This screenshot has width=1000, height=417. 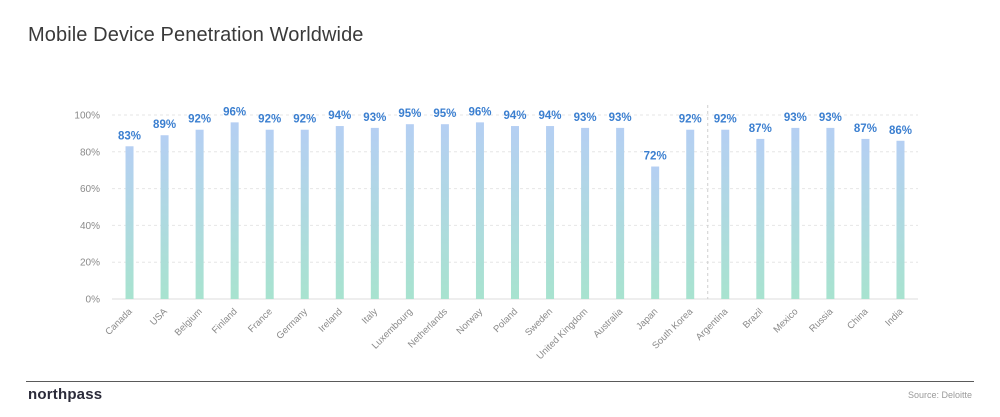 What do you see at coordinates (93, 300) in the screenshot?
I see `y-tick-label: 0%` at bounding box center [93, 300].